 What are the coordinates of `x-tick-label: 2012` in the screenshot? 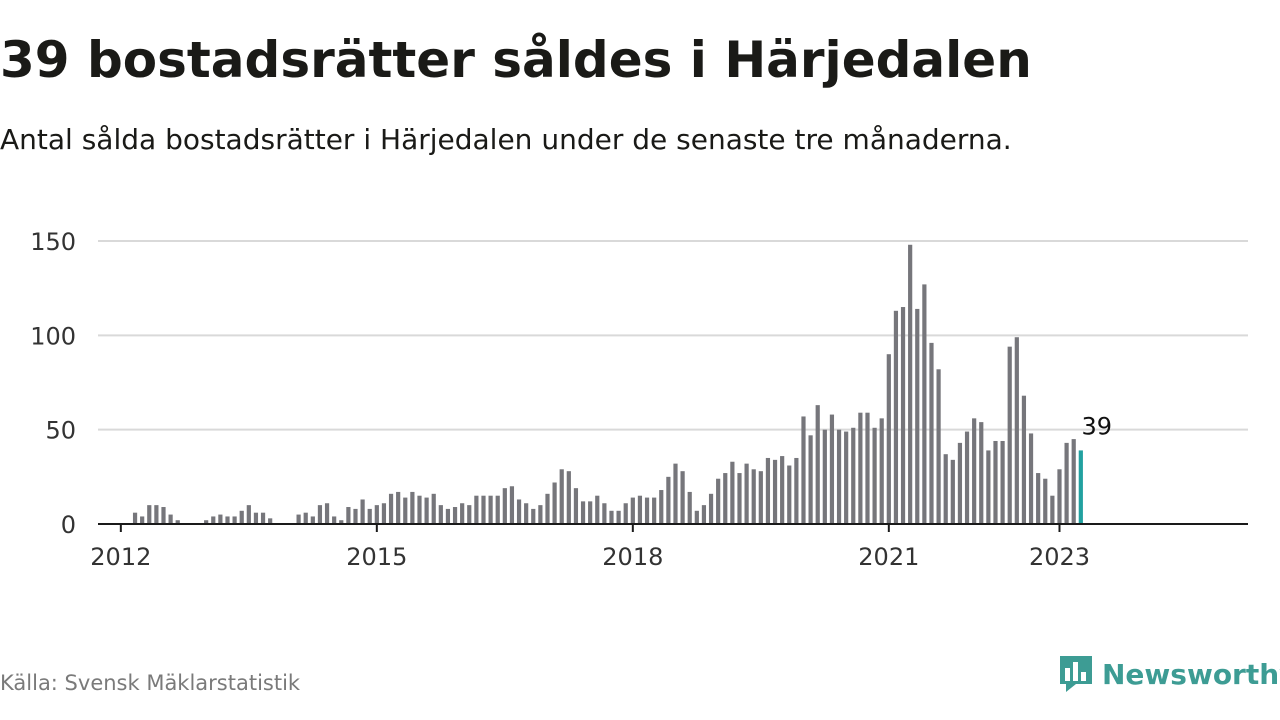 It's located at (120, 557).